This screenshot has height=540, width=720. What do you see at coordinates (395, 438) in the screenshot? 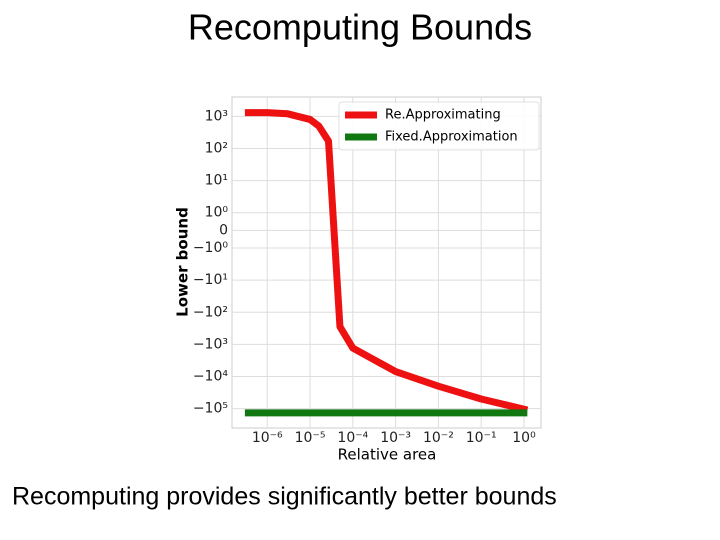
I see `x-tick-label: 10⁻³` at bounding box center [395, 438].